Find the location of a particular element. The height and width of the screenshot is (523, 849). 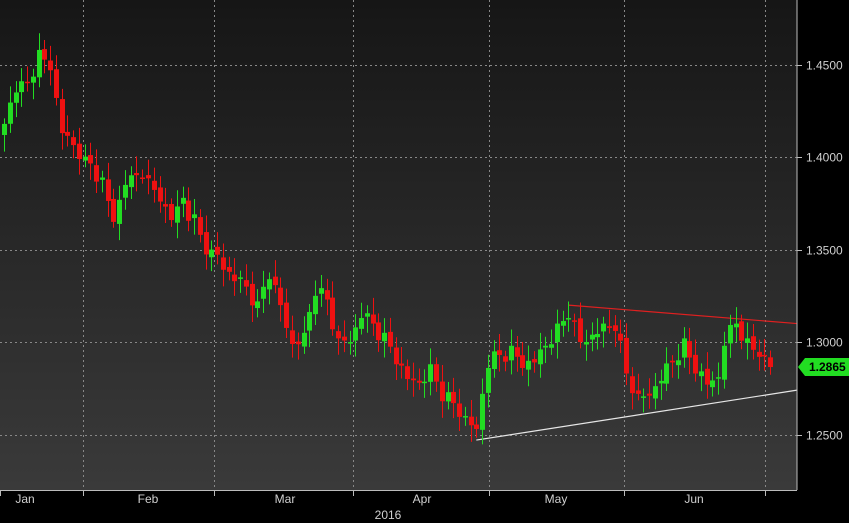

y-axis-ticks: 1.4500 1.4000 1.3500 1.3000 1.2500 is located at coordinates (820, 251).